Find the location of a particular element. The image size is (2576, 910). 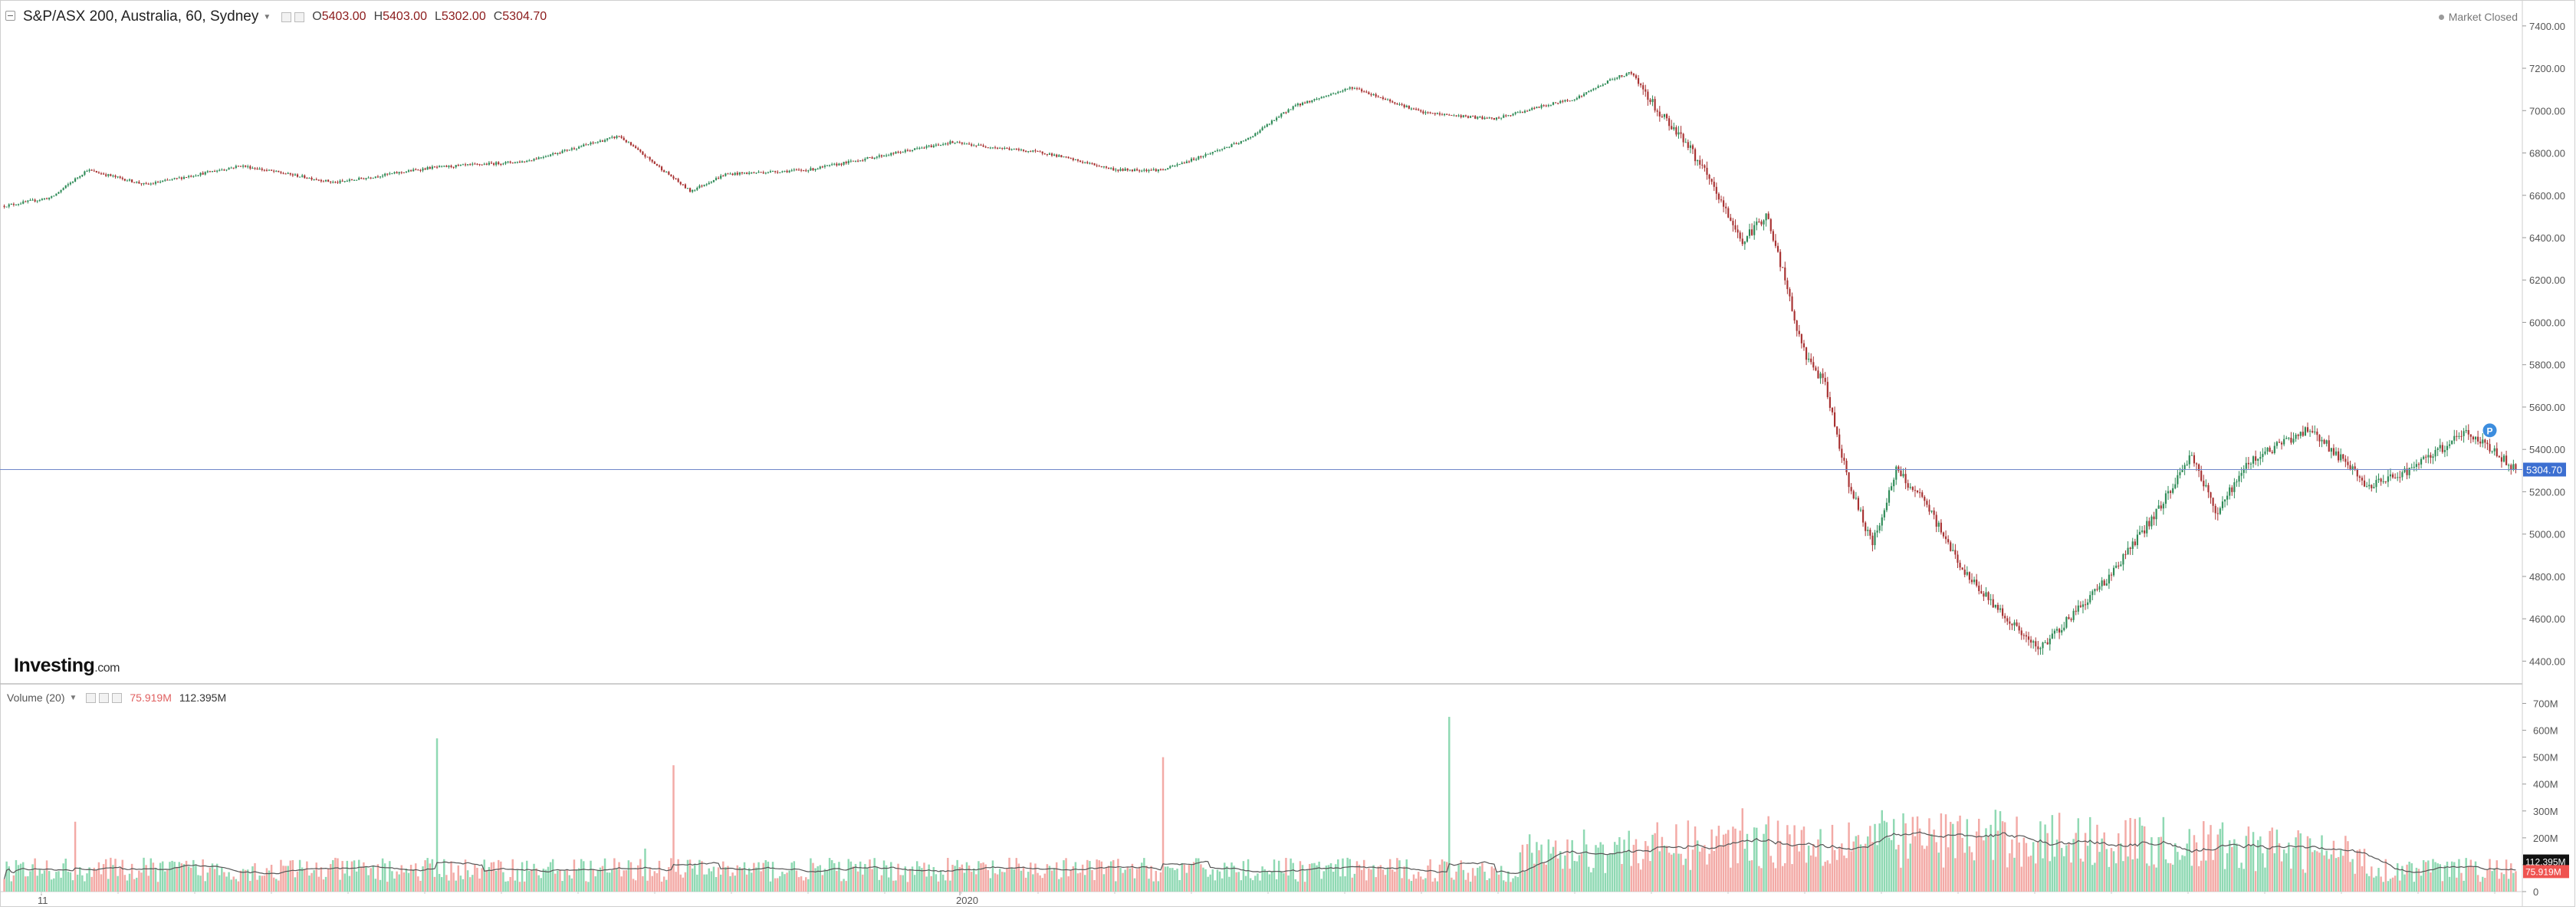

eye-icon is located at coordinates (92, 698).